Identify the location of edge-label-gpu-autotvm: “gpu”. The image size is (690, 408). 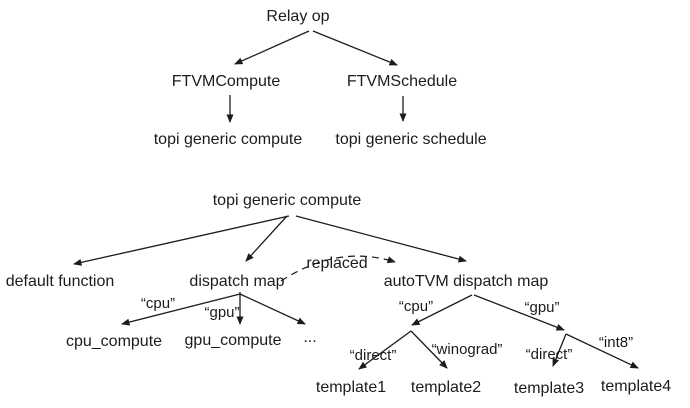
(542, 307).